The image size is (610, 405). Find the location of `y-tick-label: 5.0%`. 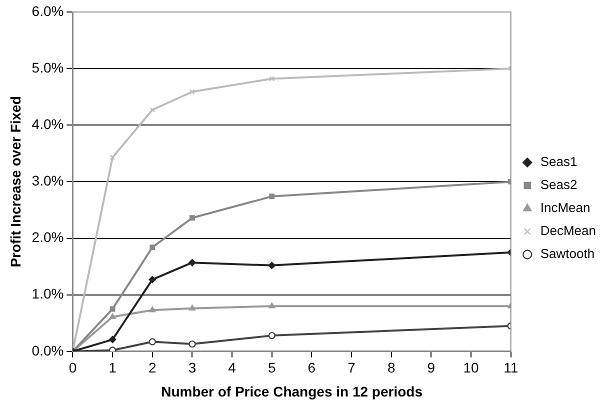

y-tick-label: 5.0% is located at coordinates (48, 67).